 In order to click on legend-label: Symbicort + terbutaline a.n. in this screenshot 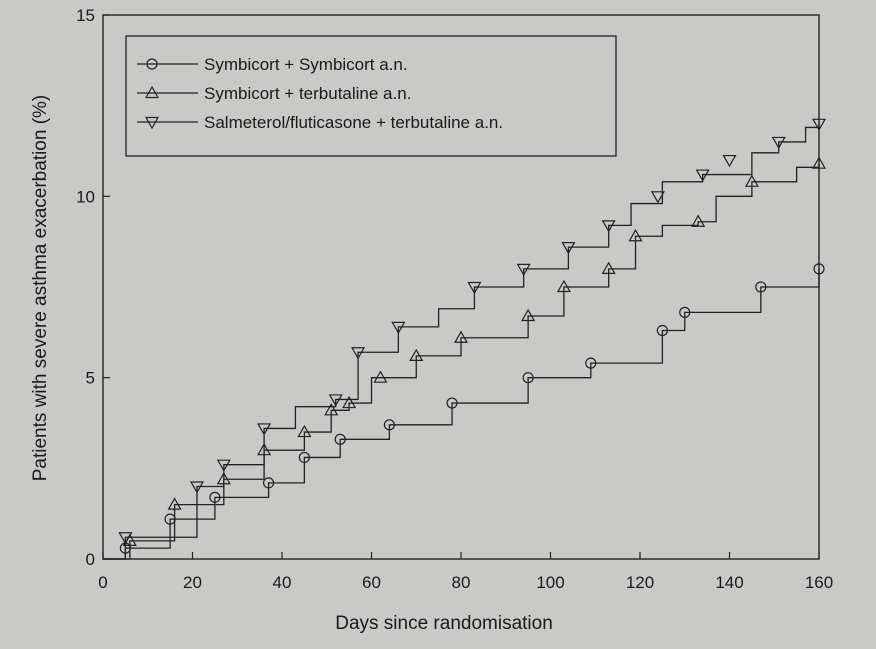, I will do `click(307, 93)`.